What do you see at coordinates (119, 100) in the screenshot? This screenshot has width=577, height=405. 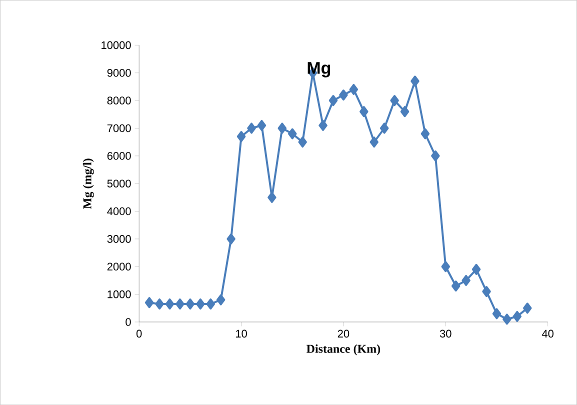 I see `y-tick-label: 8000` at bounding box center [119, 100].